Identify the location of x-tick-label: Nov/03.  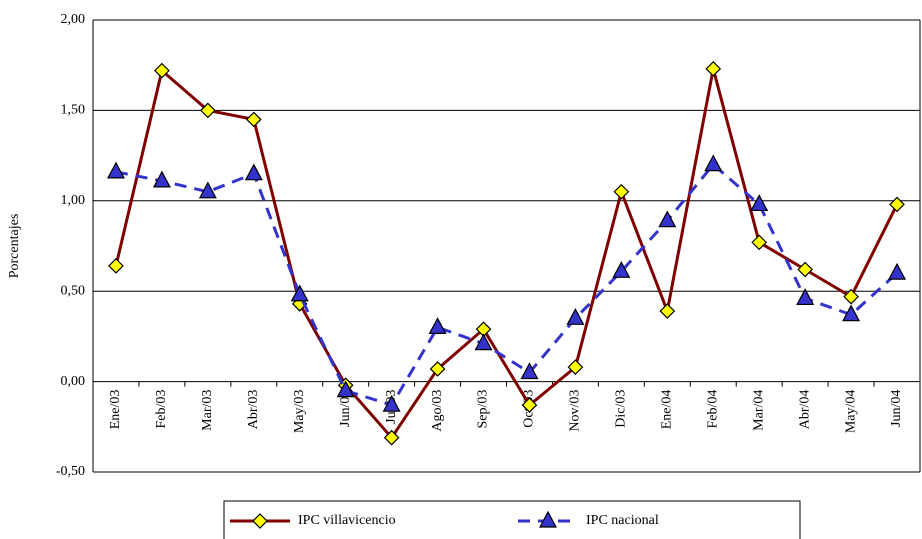
(575, 411).